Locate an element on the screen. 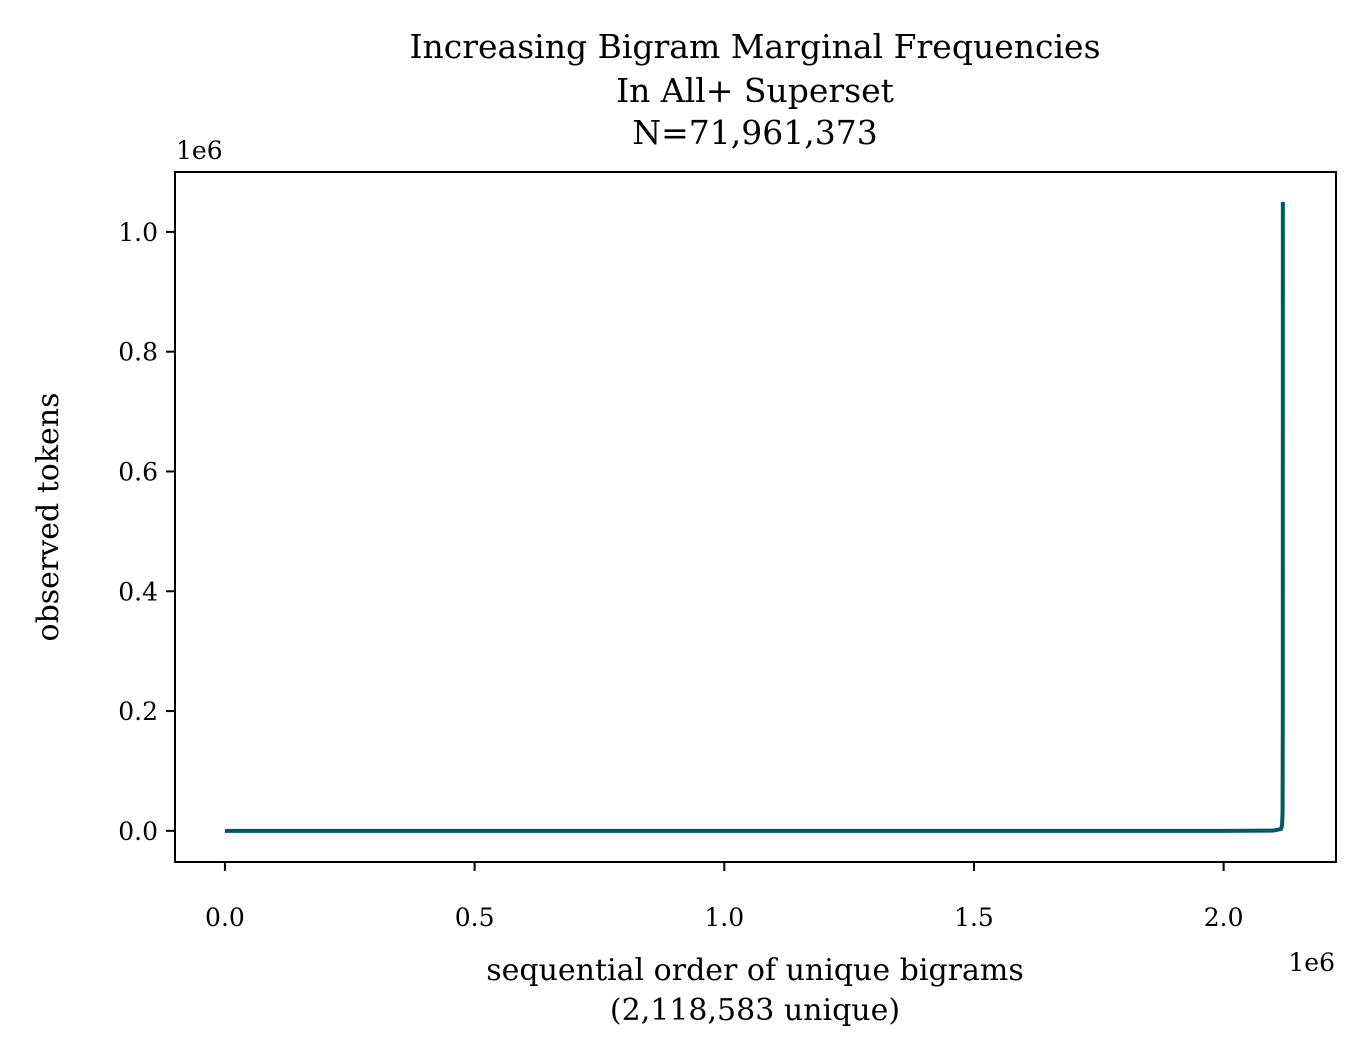 The height and width of the screenshot is (1059, 1366). y-offset-label: 1e6 is located at coordinates (199, 150).